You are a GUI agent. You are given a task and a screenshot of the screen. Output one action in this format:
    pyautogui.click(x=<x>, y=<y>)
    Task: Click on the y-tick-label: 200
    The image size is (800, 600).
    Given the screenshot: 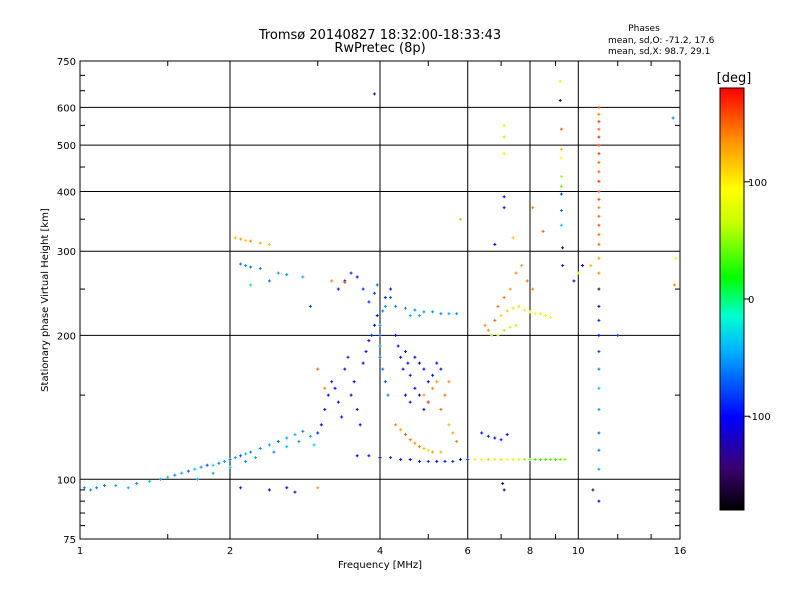 What is the action you would take?
    pyautogui.click(x=66, y=336)
    